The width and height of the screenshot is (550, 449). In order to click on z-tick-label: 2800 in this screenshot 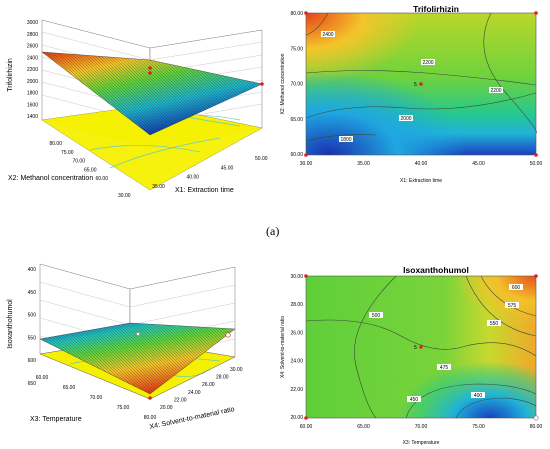, I will do `click(32, 35)`.